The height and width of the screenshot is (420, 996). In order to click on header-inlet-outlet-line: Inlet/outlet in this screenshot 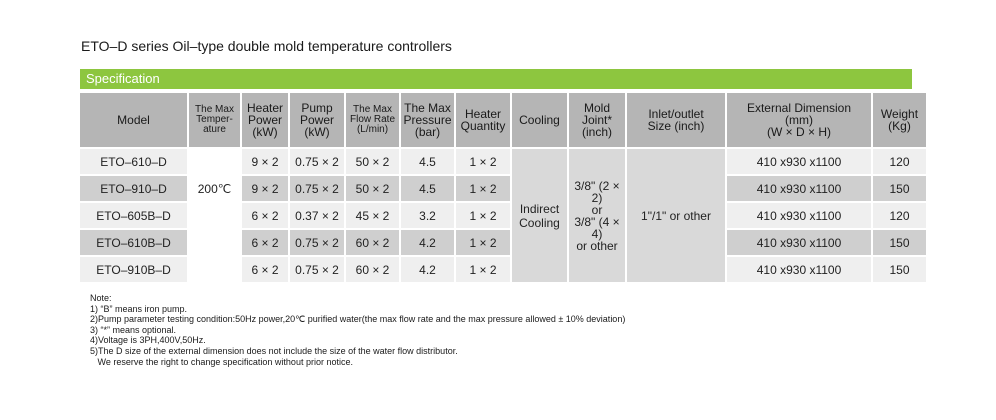, I will do `click(676, 114)`.